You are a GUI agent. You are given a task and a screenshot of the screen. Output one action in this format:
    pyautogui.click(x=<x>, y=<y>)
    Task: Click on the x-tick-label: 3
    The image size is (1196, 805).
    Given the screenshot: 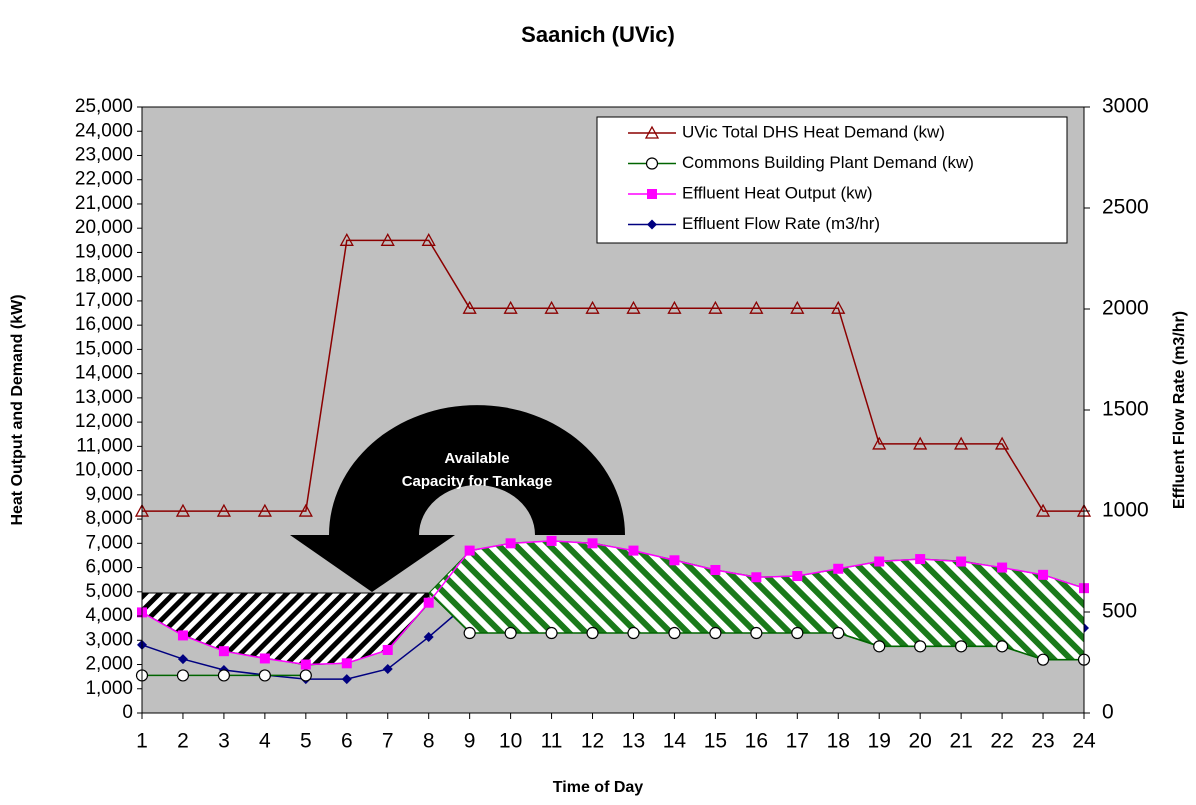 What is the action you would take?
    pyautogui.click(x=224, y=741)
    